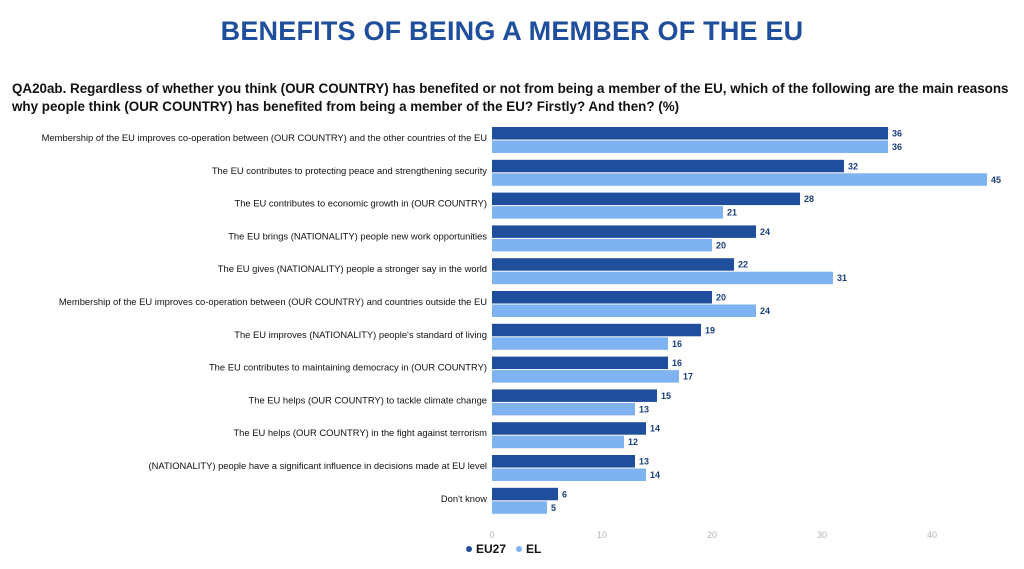  I want to click on data-label-eu27: 16, so click(677, 363).